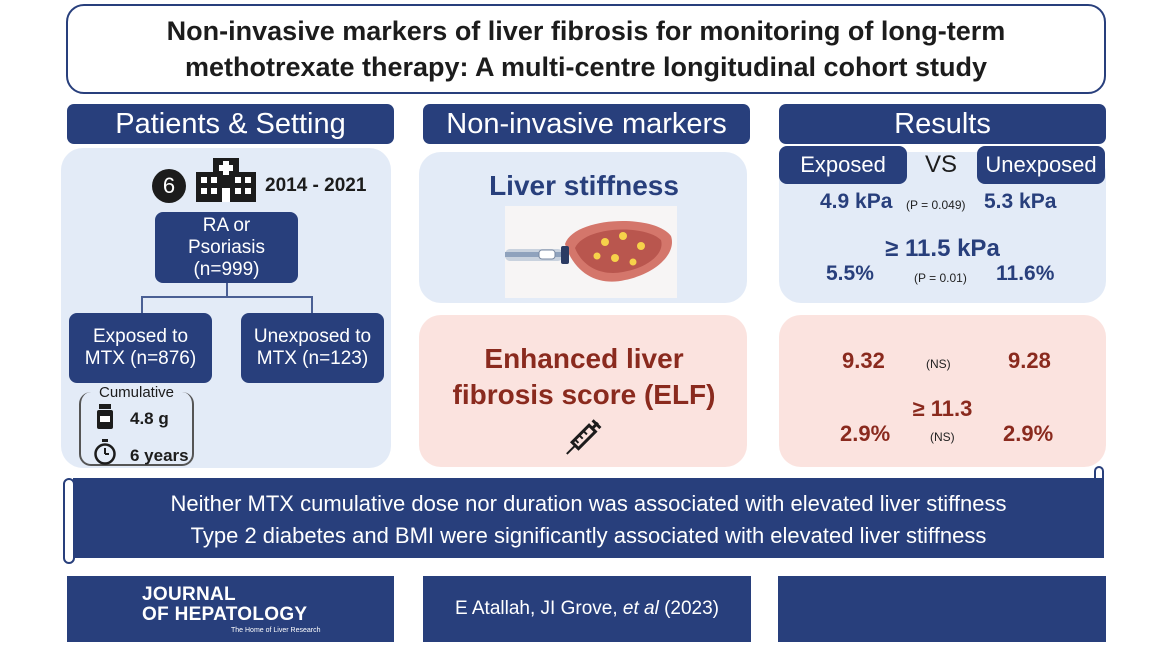 The width and height of the screenshot is (1170, 663). I want to click on journal-name-line-2: OF HEPATOLOGY, so click(225, 614).